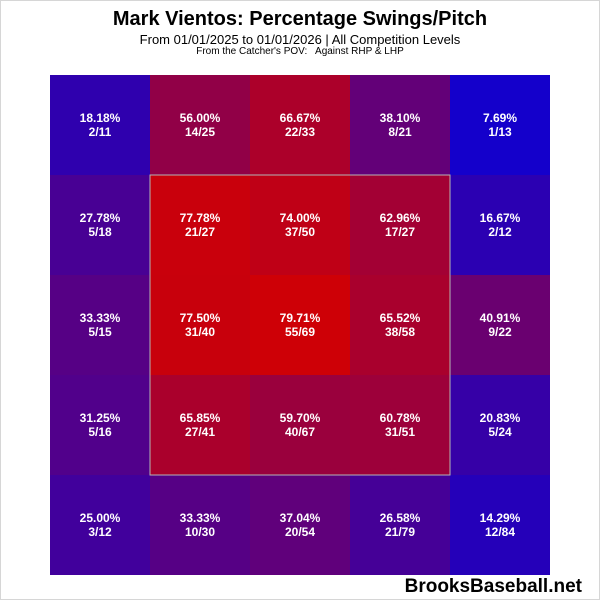 The width and height of the screenshot is (600, 600). Describe the element at coordinates (100, 218) in the screenshot. I see `cell-percent-label: 27.78%` at that location.